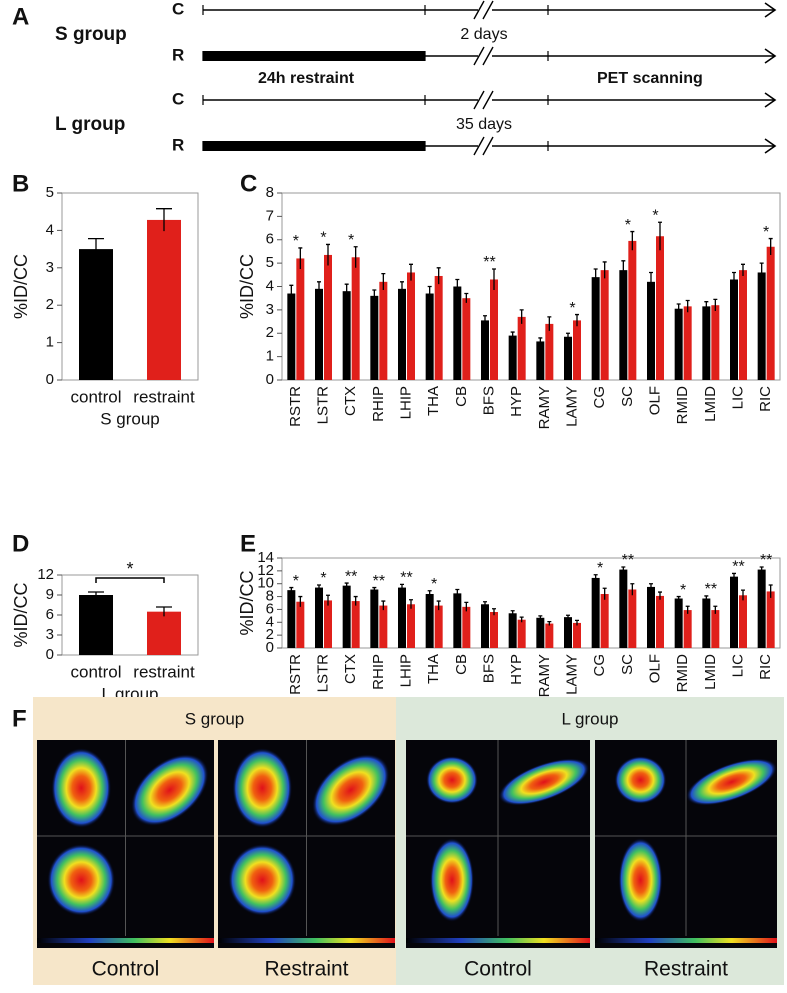 This screenshot has height=993, width=787. What do you see at coordinates (306, 78) in the screenshot?
I see `restraint-label: 24h restraint` at bounding box center [306, 78].